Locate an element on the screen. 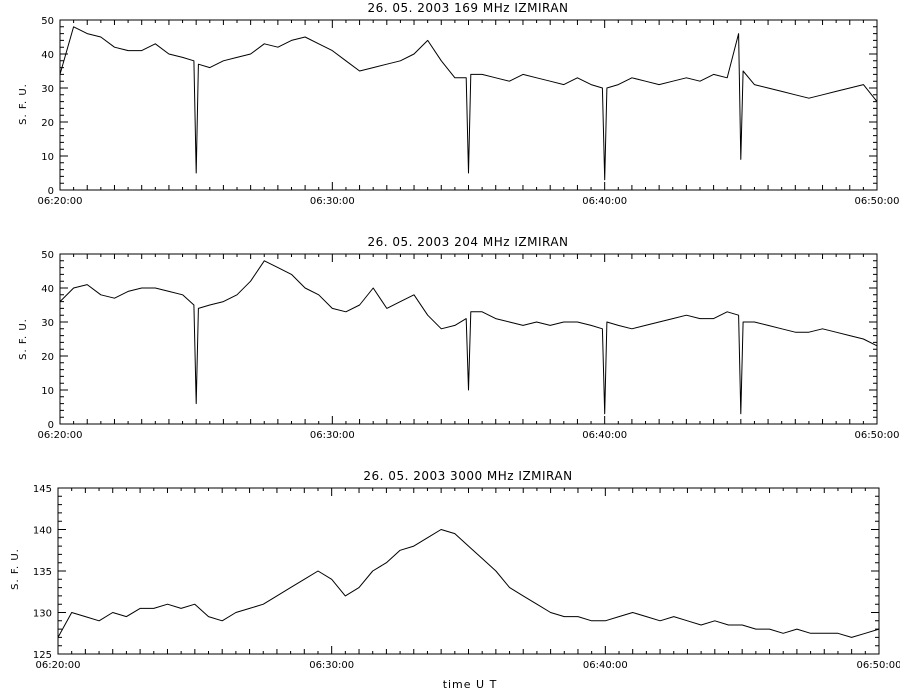 This screenshot has height=700, width=900. y-tick-label: 140 is located at coordinates (42, 531).